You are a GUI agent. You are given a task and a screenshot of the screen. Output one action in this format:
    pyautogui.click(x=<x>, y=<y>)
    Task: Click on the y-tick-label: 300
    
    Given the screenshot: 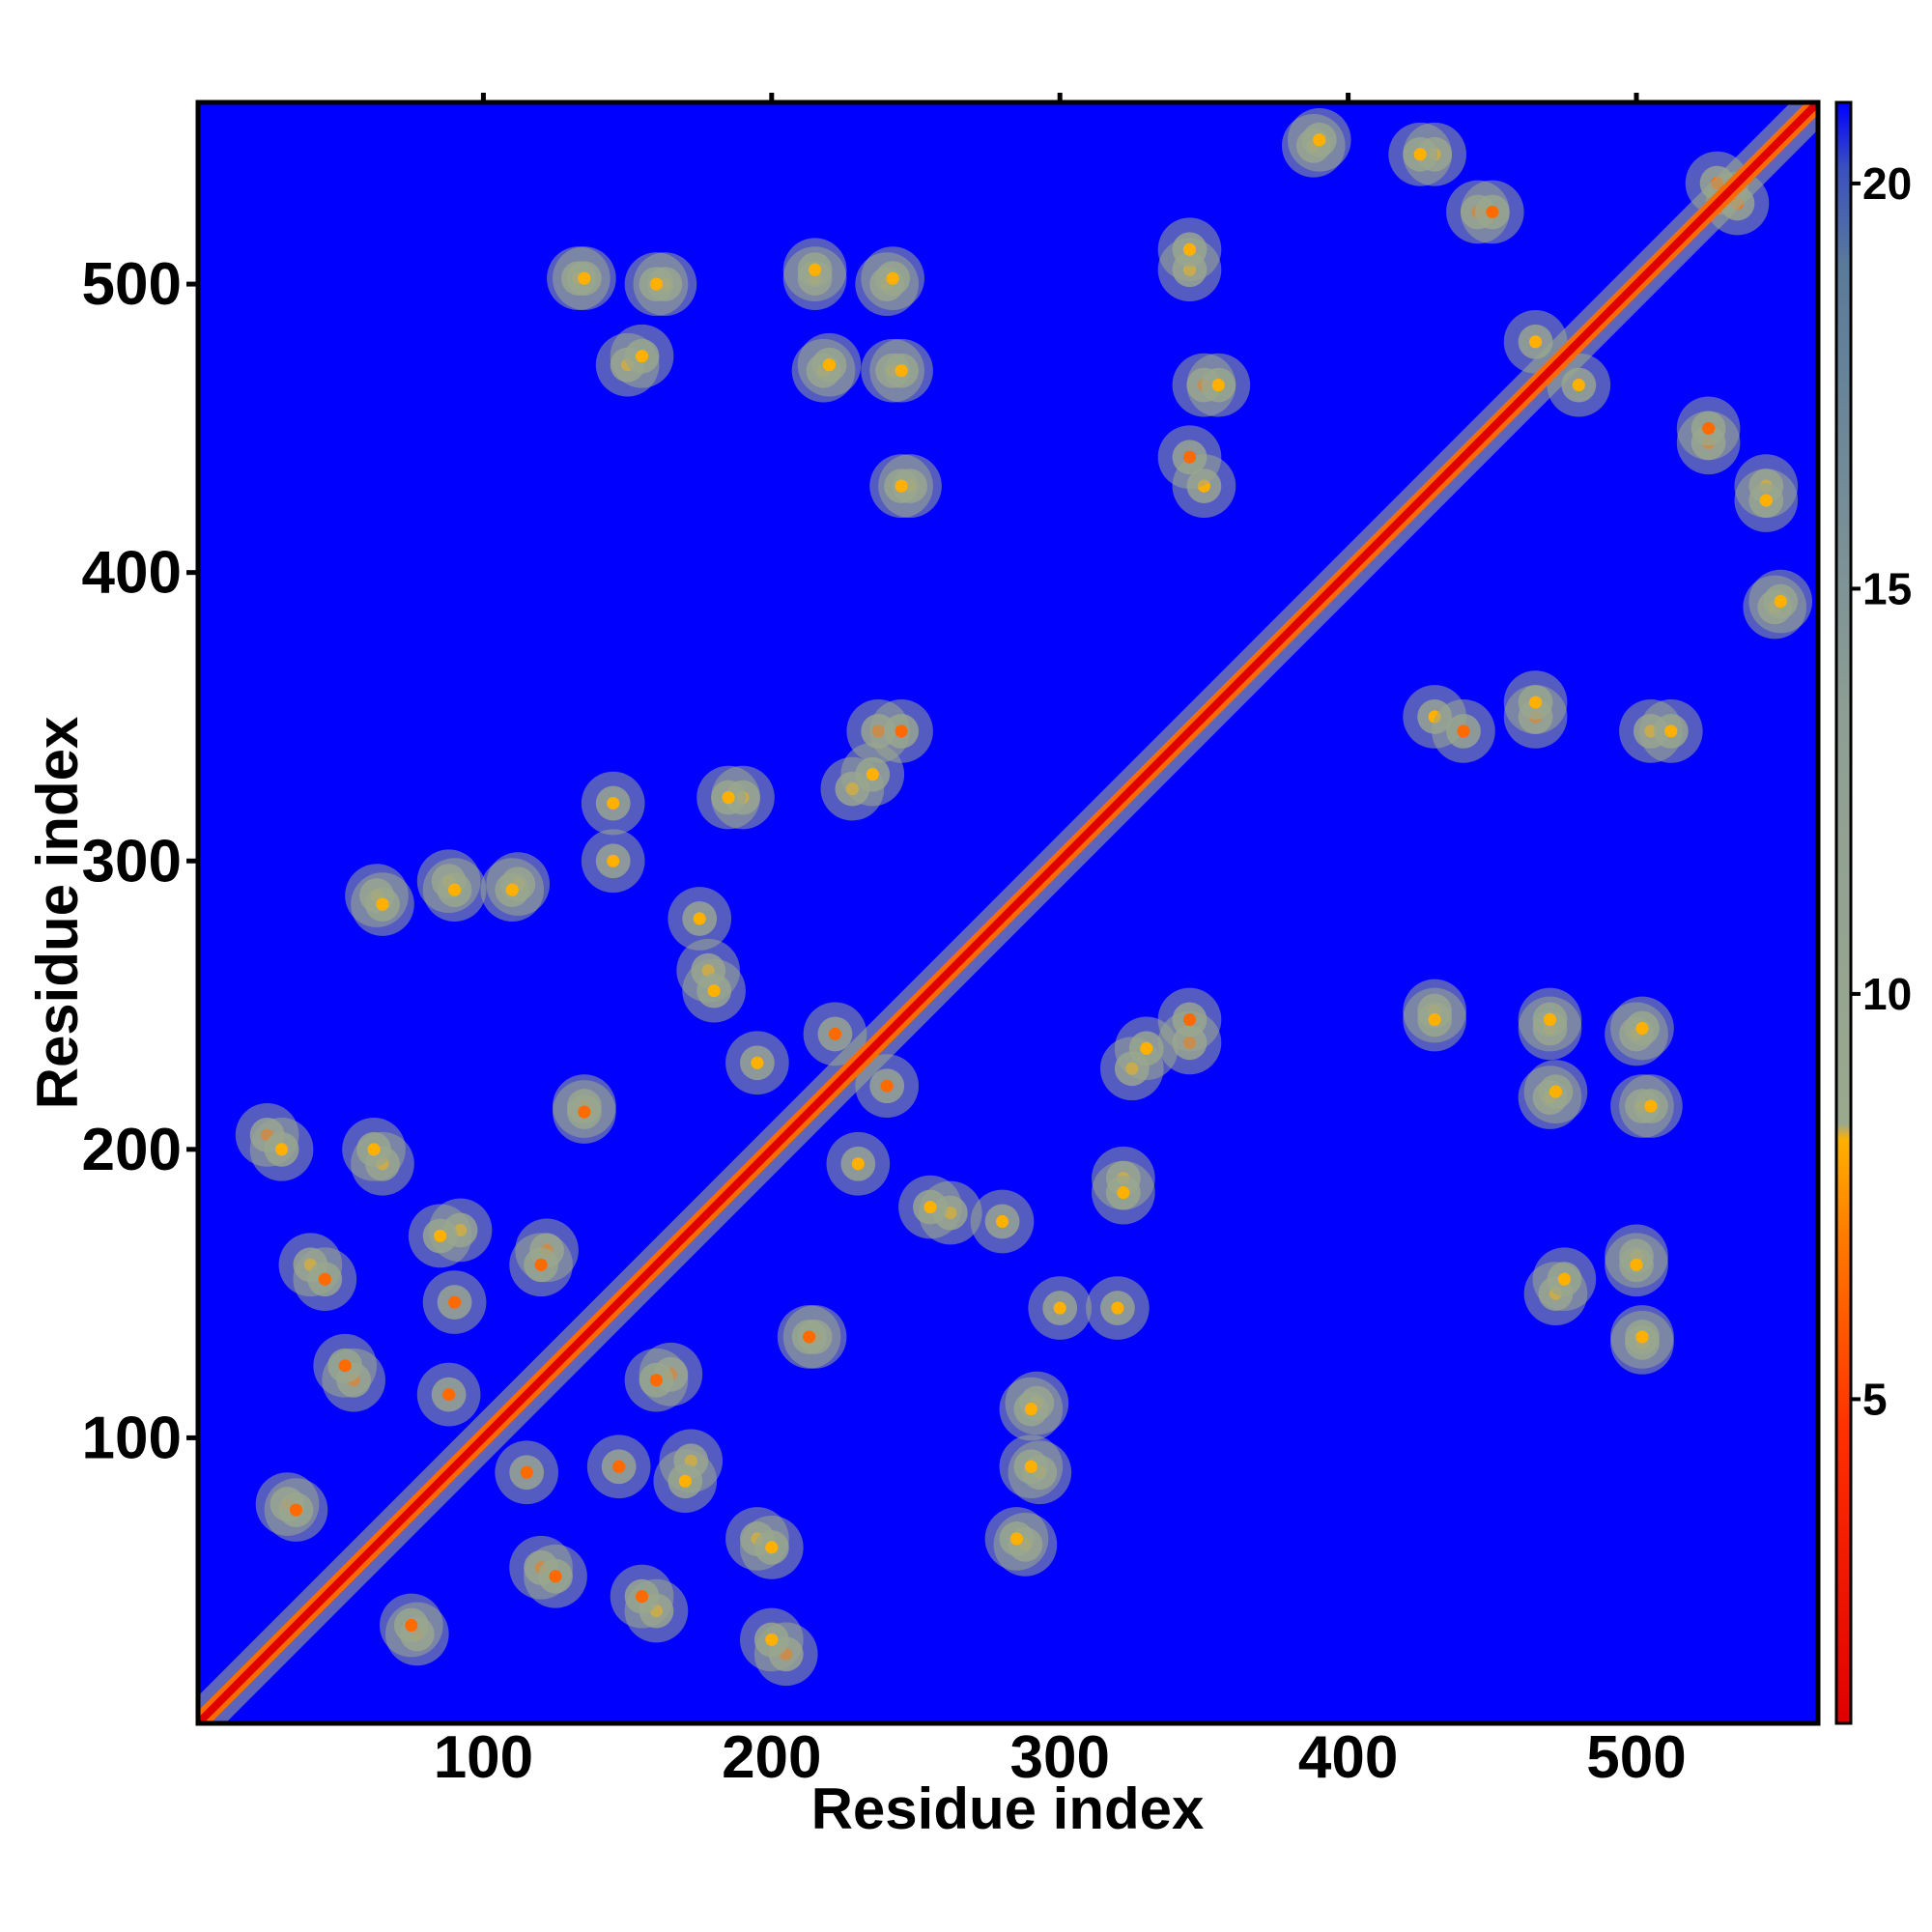 What is the action you would take?
    pyautogui.click(x=132, y=861)
    